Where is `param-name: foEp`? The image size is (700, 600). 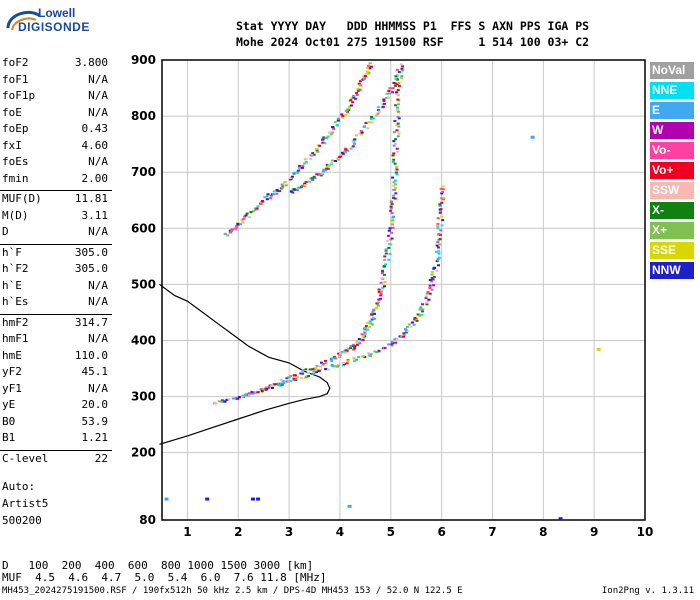
param-name: foEp is located at coordinates (15, 128).